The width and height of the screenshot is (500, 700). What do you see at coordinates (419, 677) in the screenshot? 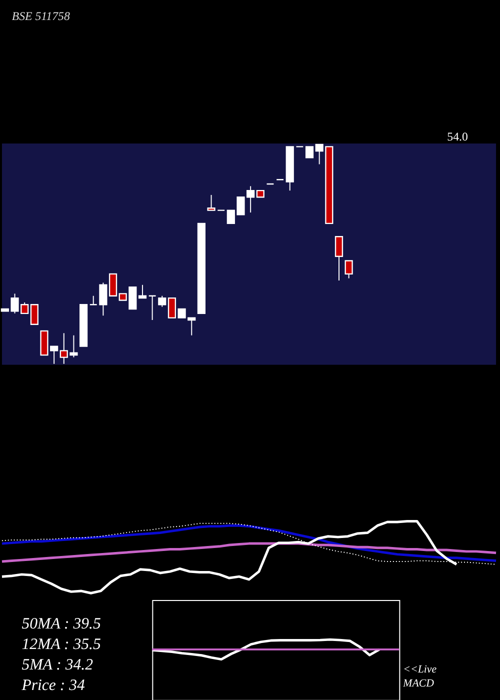
I see `text: <<Live MACD` at bounding box center [419, 677].